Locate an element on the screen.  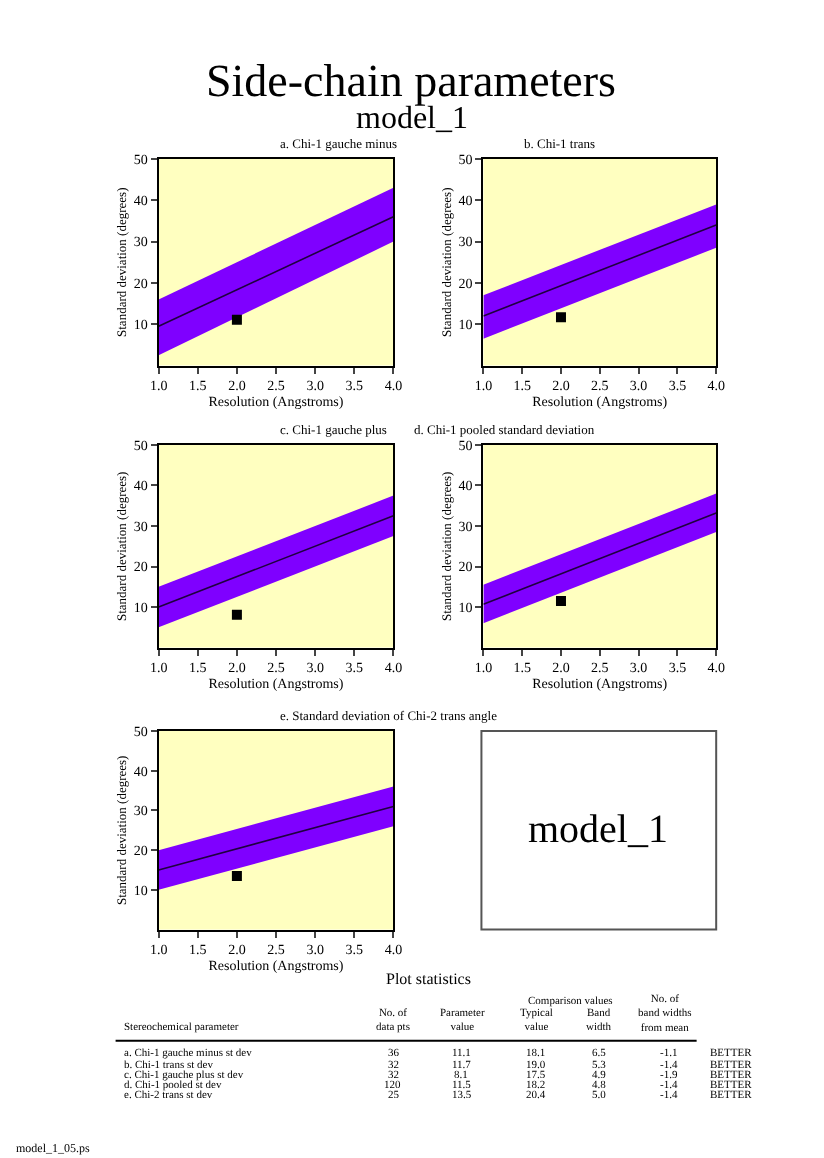
text: Plot statistics is located at coordinates (428, 979).